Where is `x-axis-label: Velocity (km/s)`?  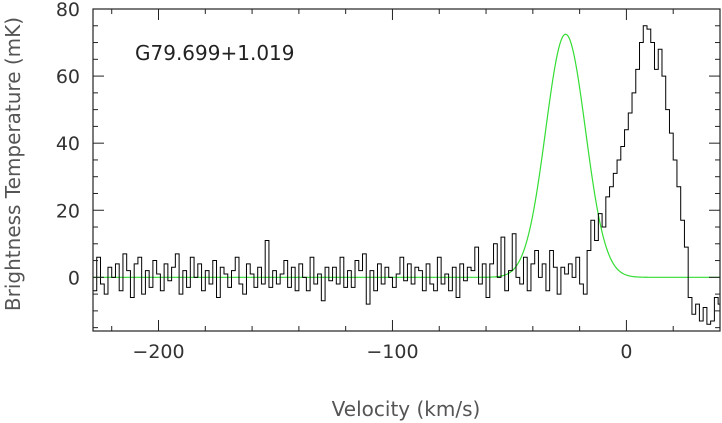
x-axis-label: Velocity (km/s) is located at coordinates (406, 409).